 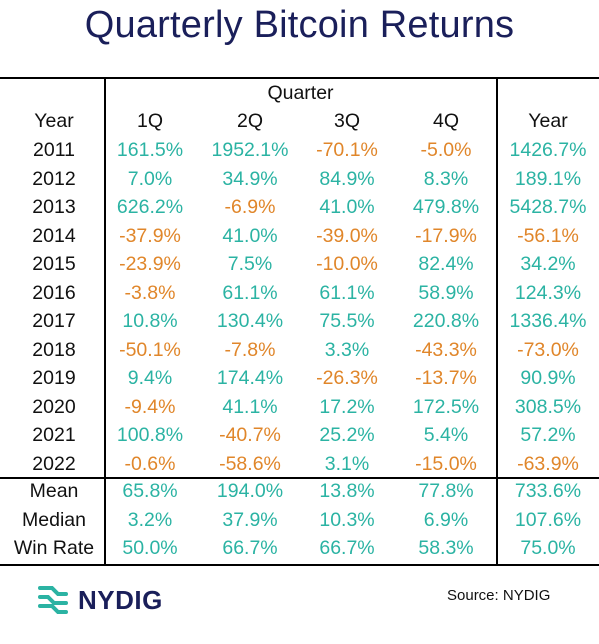 What do you see at coordinates (250, 178) in the screenshot?
I see `return-cell: 34.9%` at bounding box center [250, 178].